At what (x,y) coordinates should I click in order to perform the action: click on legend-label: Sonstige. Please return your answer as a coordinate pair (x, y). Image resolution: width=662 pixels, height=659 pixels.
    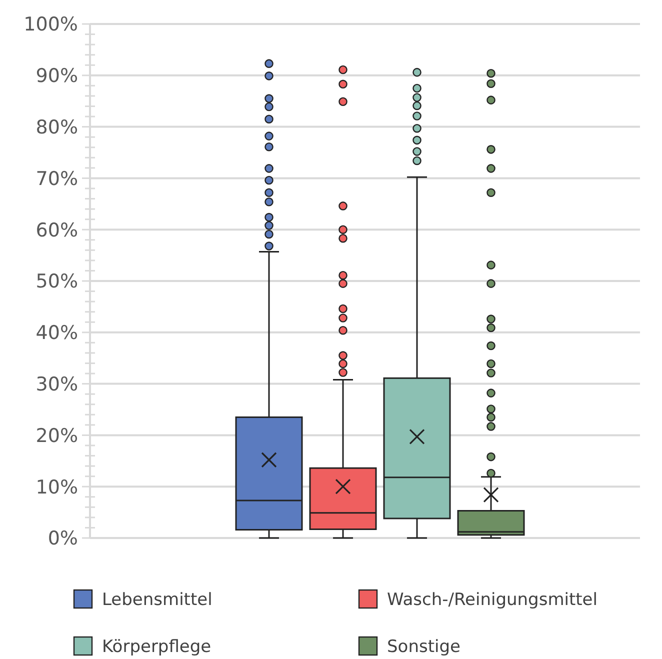
    Looking at the image, I should click on (423, 646).